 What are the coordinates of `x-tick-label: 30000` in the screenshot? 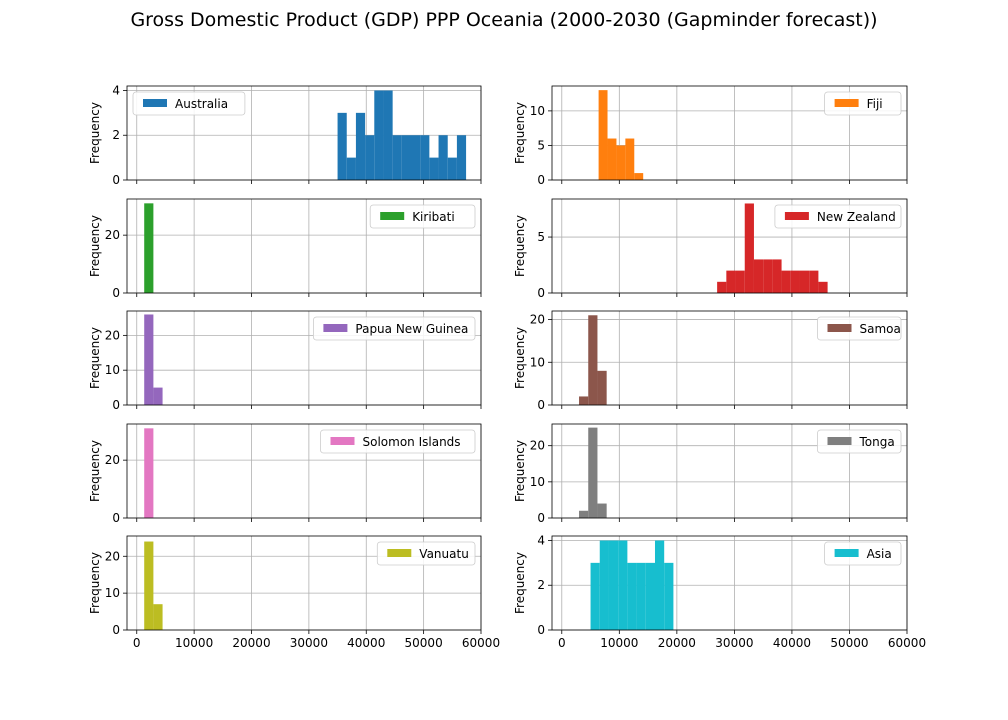 It's located at (734, 643).